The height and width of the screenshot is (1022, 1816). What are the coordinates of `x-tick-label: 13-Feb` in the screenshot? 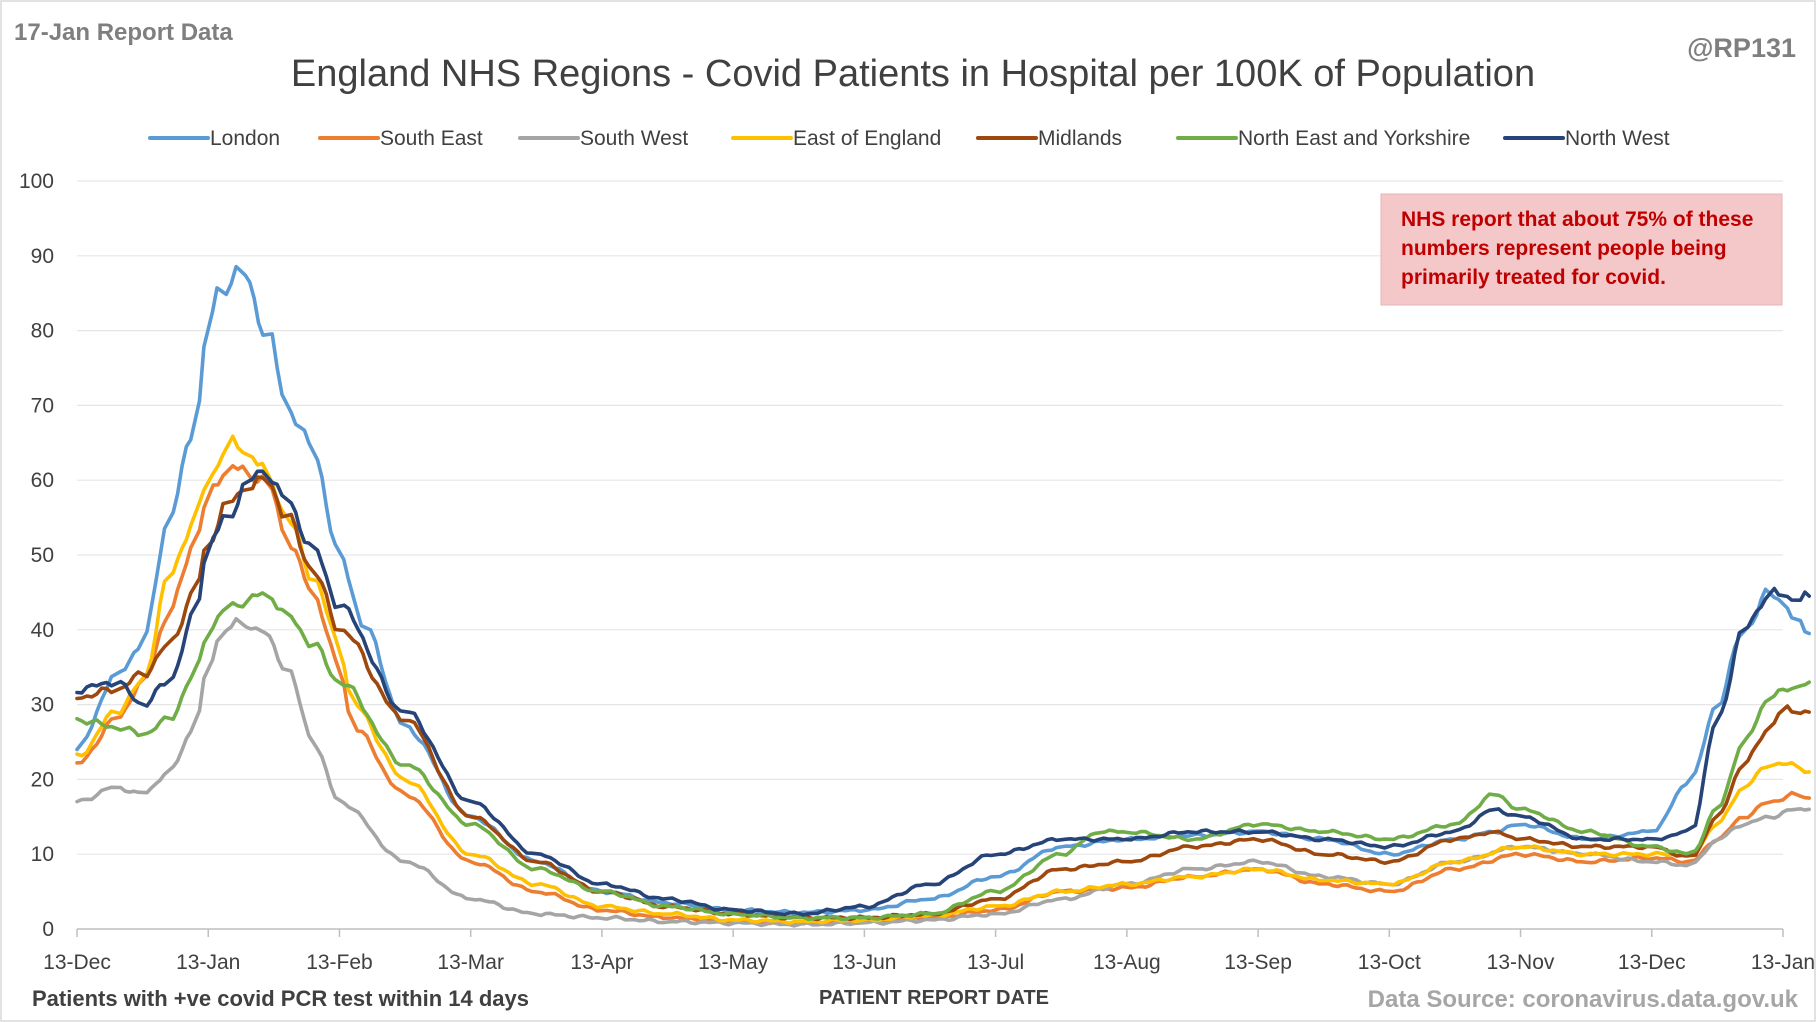 It's located at (339, 962).